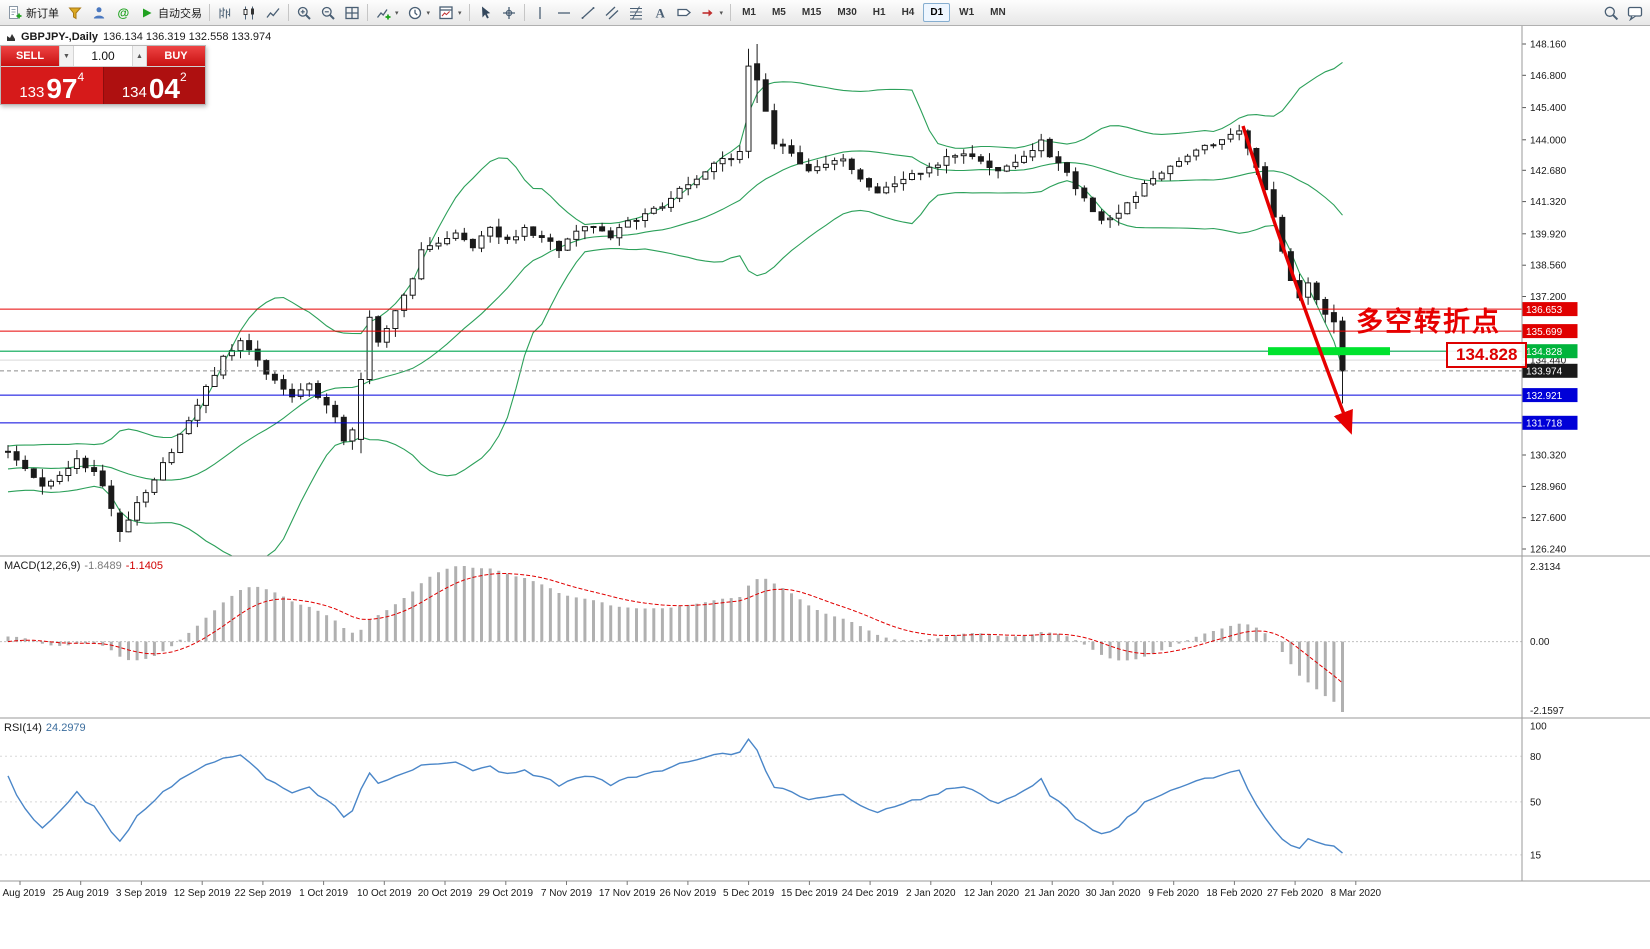  Describe the element at coordinates (103, 566) in the screenshot. I see `macd-value-main: -1.8489` at that location.